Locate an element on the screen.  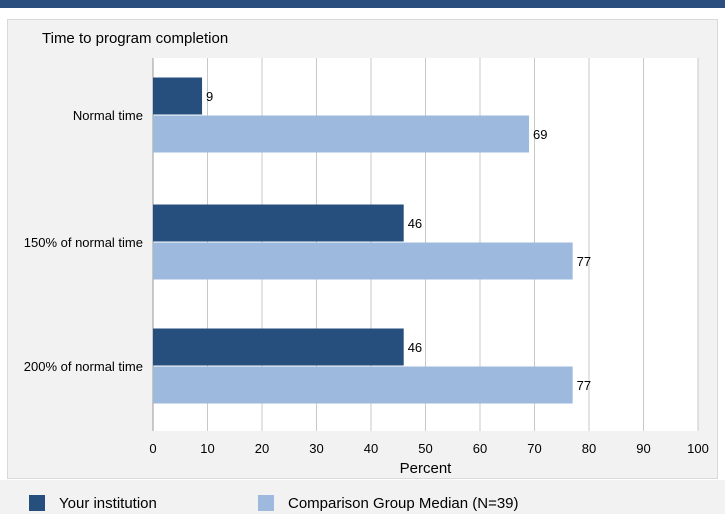
legend-swatch-your-institution is located at coordinates (37, 503).